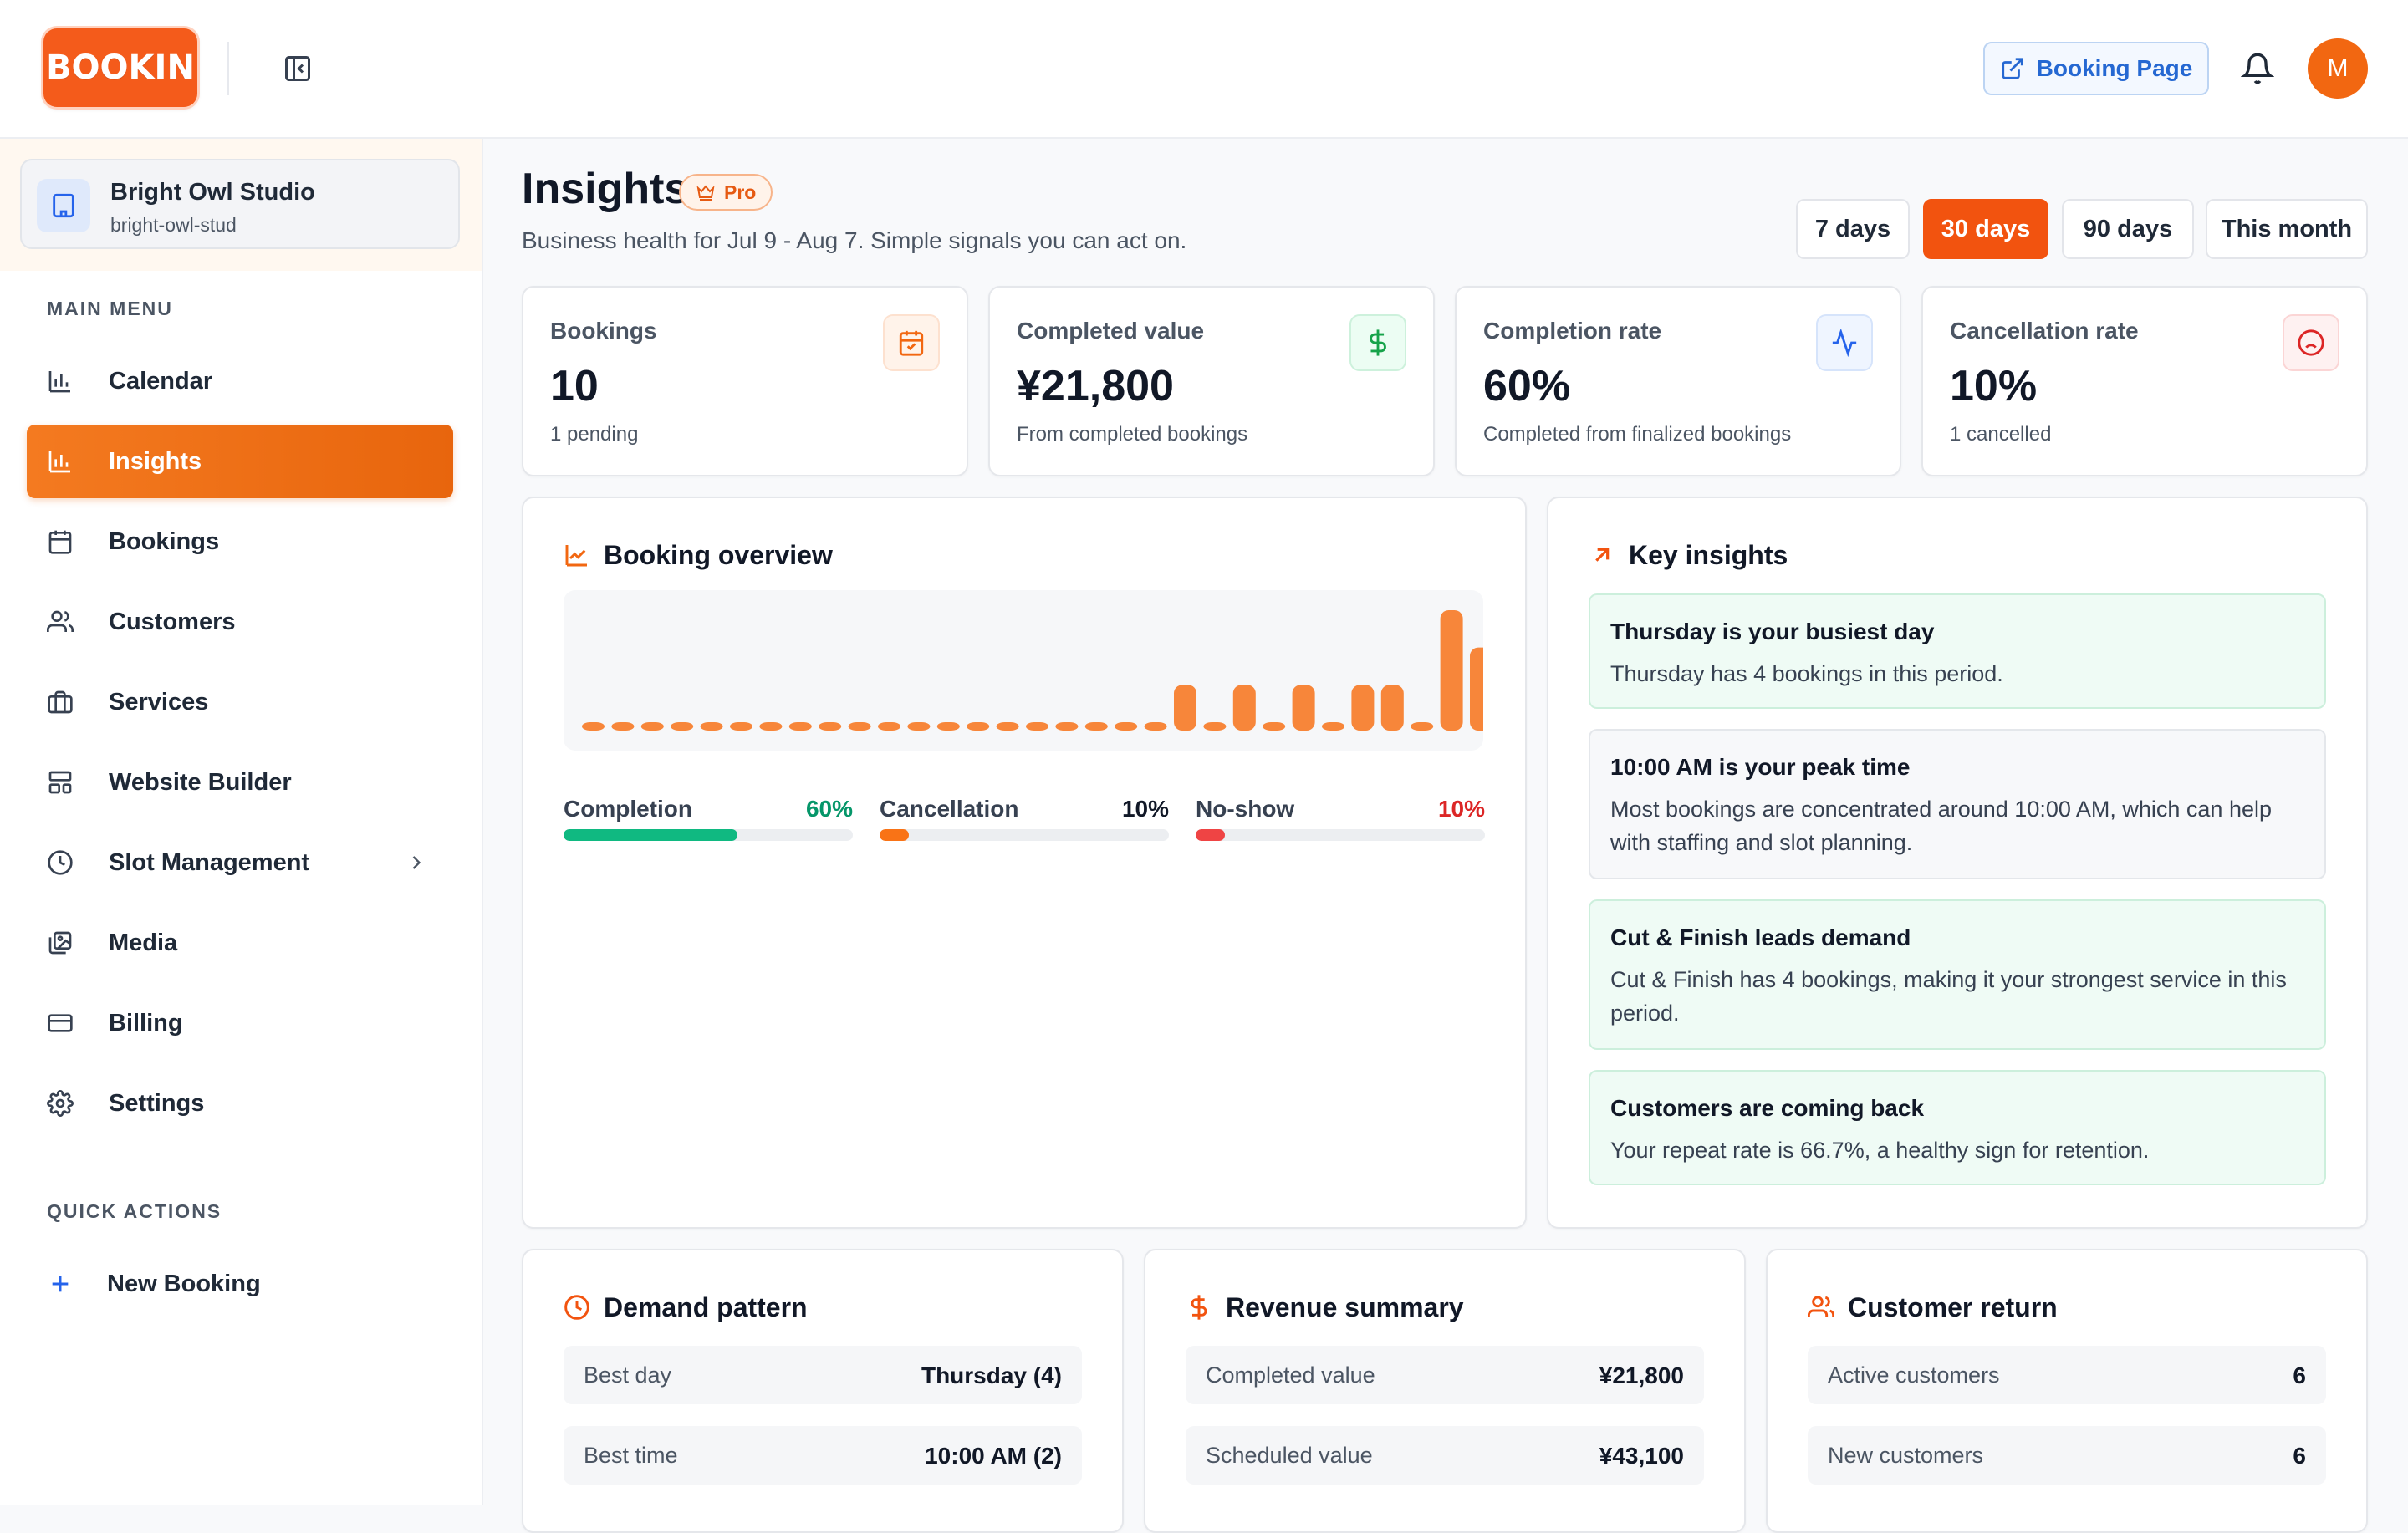  What do you see at coordinates (1111, 331) in the screenshot?
I see `stat-label: Completed value` at bounding box center [1111, 331].